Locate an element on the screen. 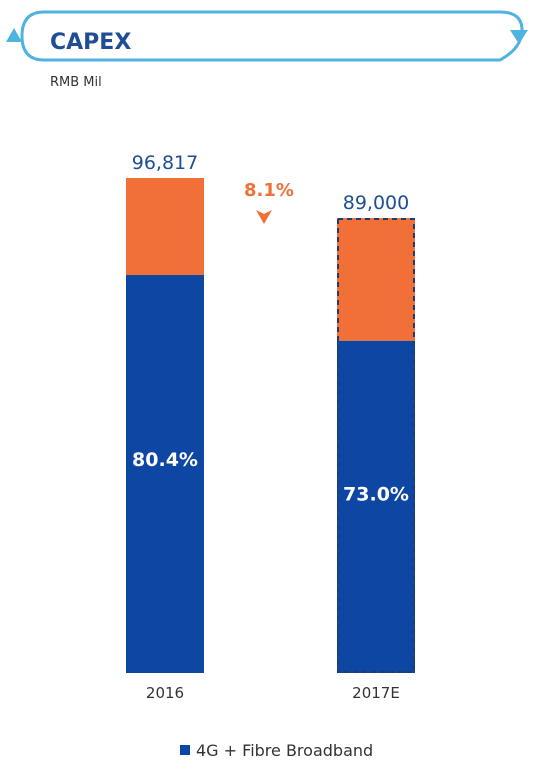 This screenshot has width=535, height=766. change-label: 8.1% is located at coordinates (269, 190).